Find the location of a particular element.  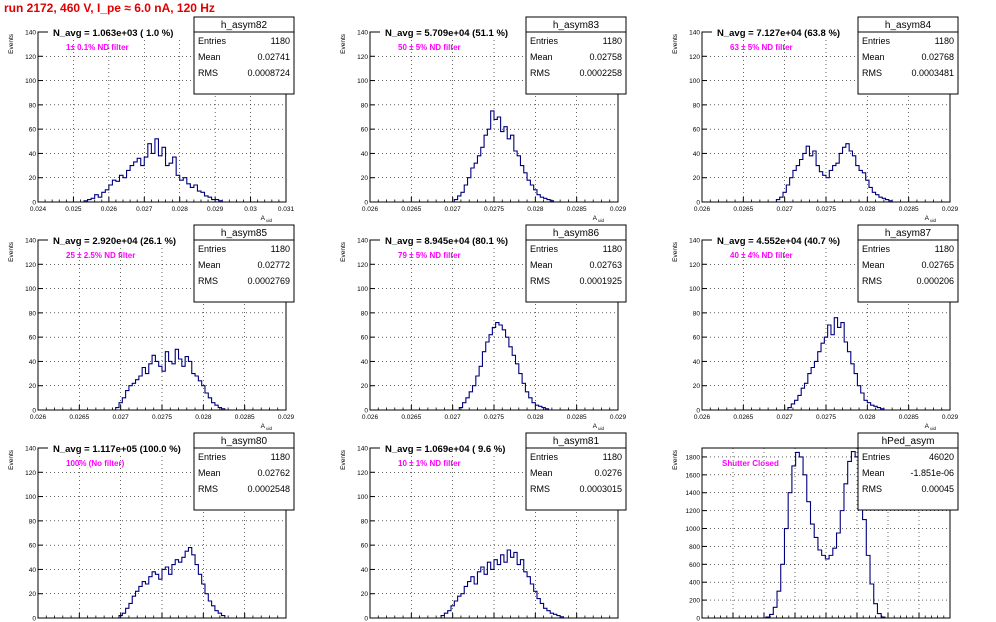

stats-label: RMS is located at coordinates (540, 281).